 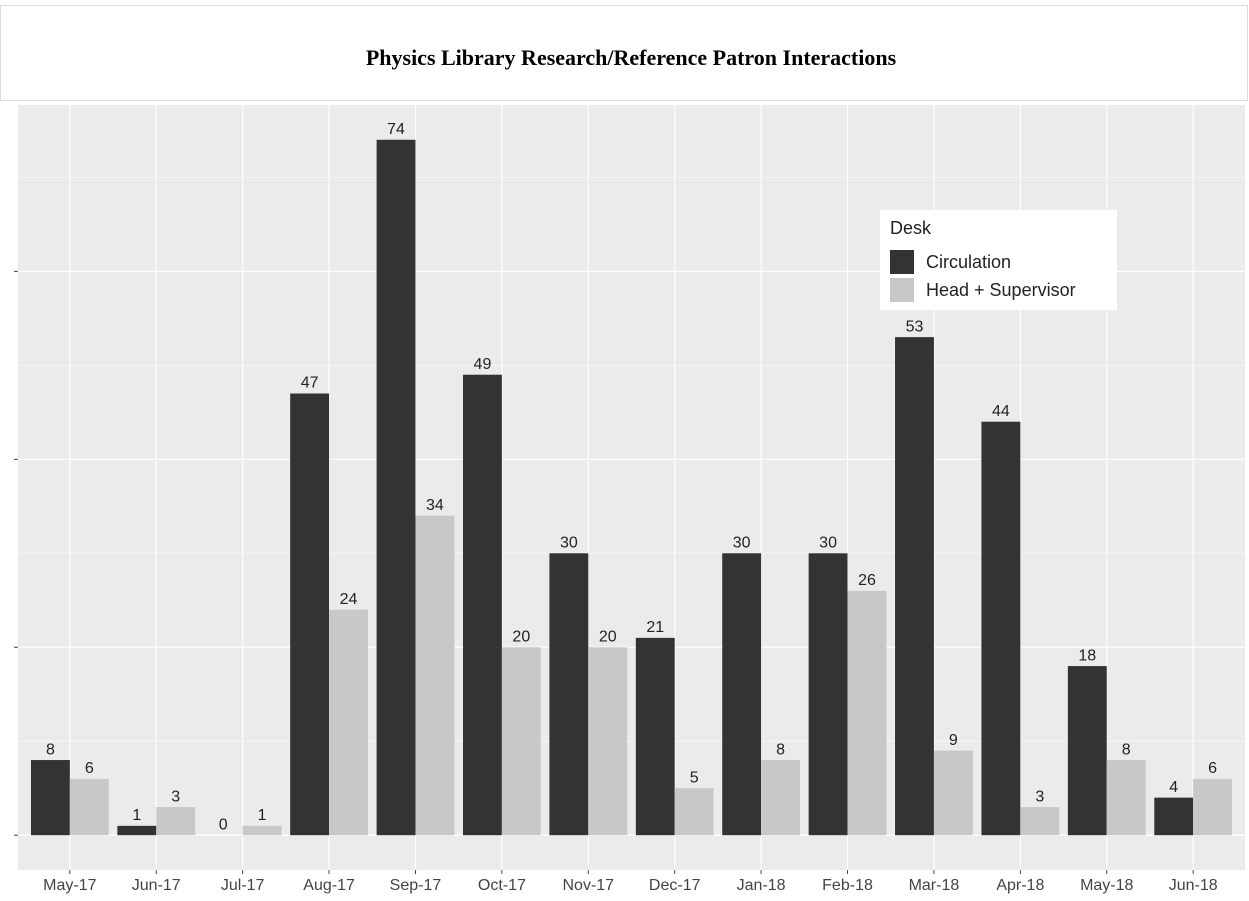 What do you see at coordinates (1173, 787) in the screenshot?
I see `data-label: 4` at bounding box center [1173, 787].